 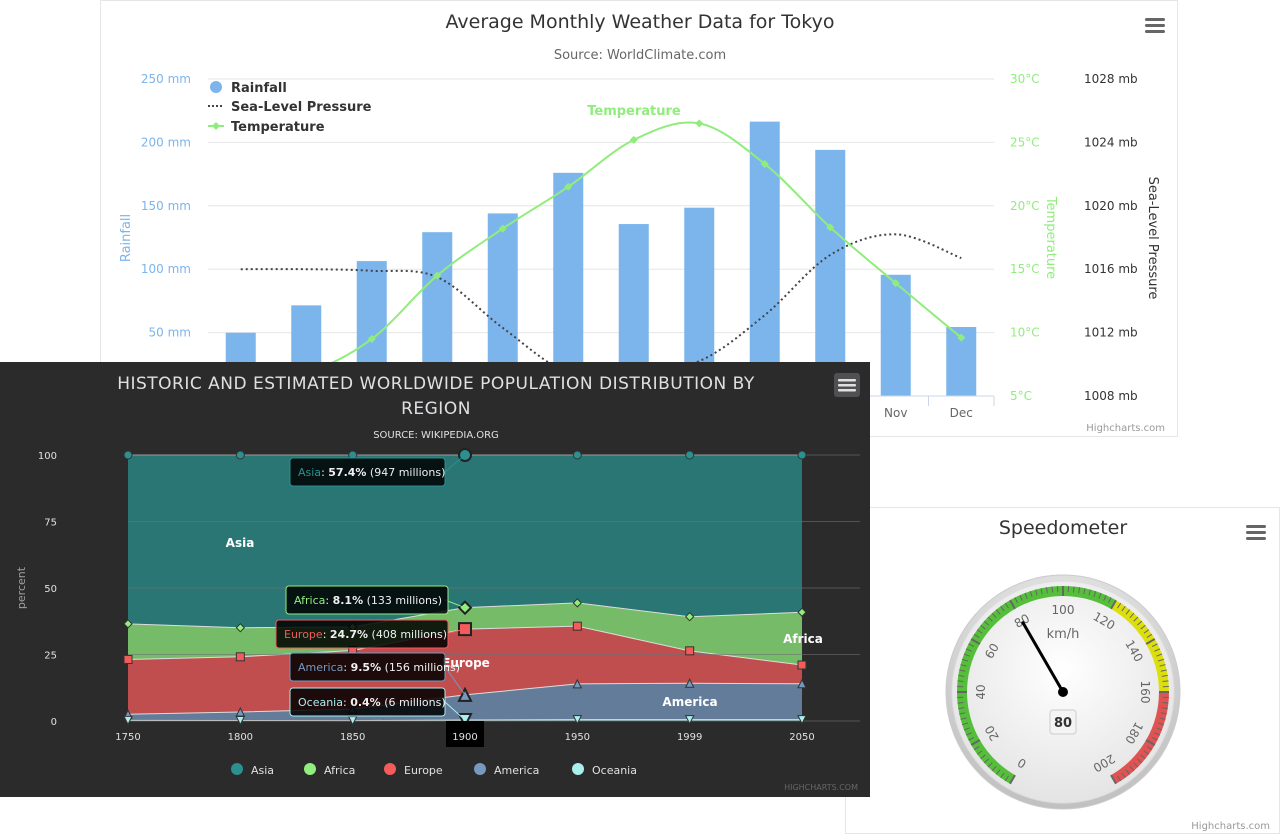 I want to click on temperature-series-label: Temperature, so click(x=634, y=111).